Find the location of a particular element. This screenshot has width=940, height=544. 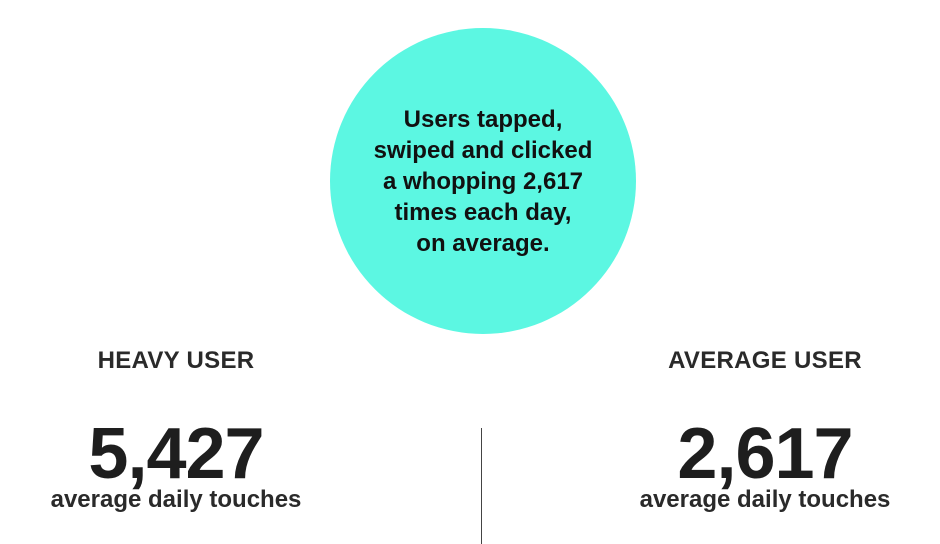

average-user-caption: average daily touches is located at coordinates (765, 499).